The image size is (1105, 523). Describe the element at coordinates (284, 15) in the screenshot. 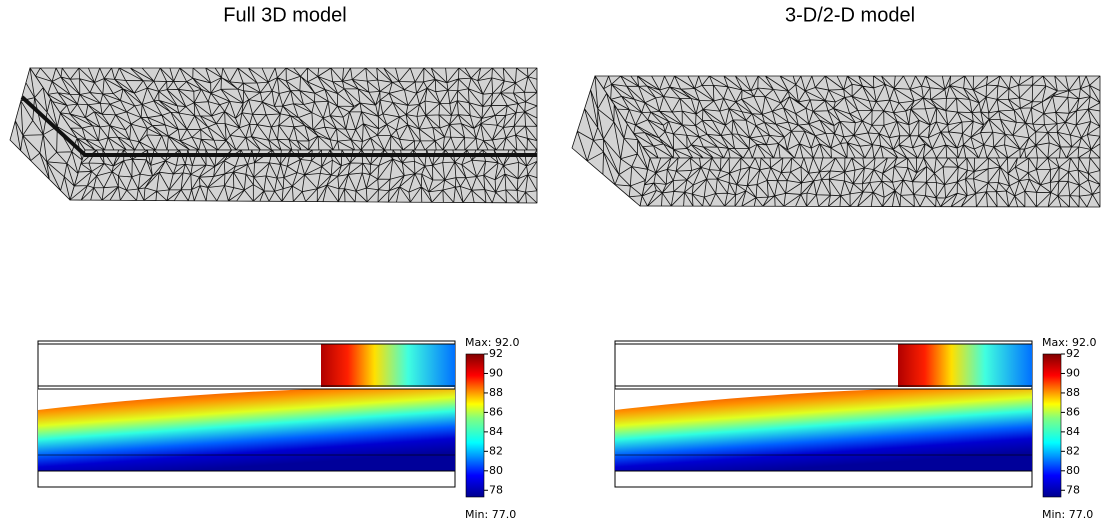

I see `panel-title: Full 3D model` at that location.